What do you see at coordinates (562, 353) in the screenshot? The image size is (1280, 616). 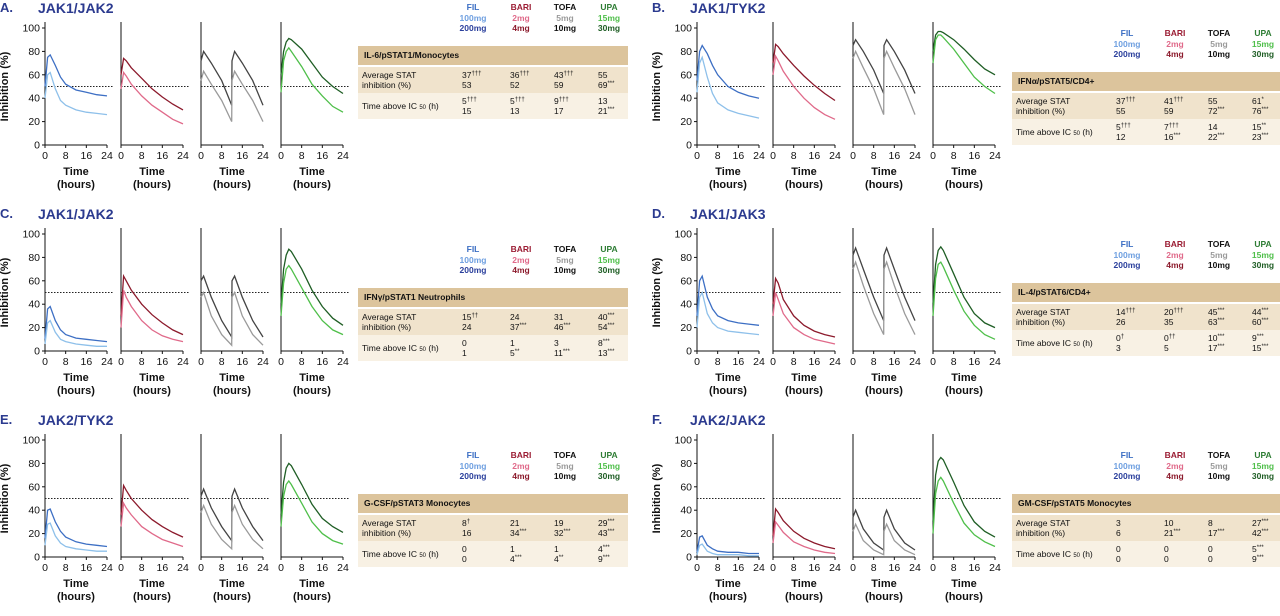 I see `high-dose-value: 11***` at bounding box center [562, 353].